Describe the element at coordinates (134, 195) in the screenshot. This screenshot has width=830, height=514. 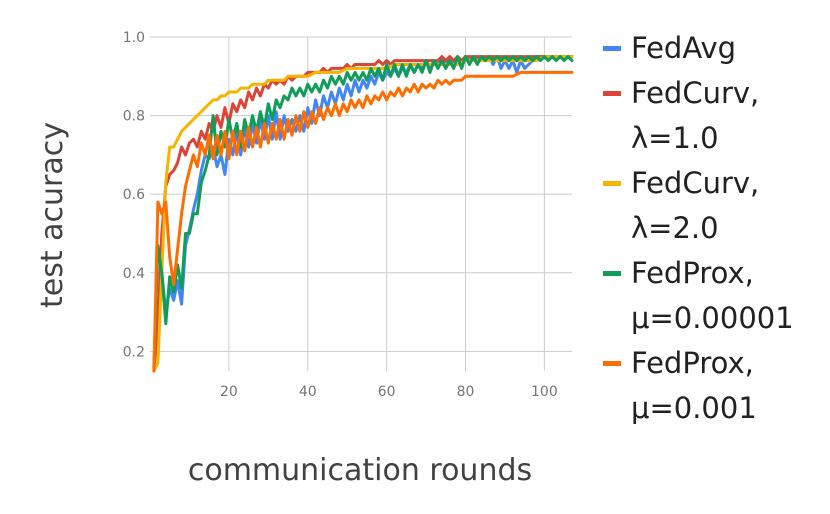
I see `y-tick-label: 0.6` at that location.